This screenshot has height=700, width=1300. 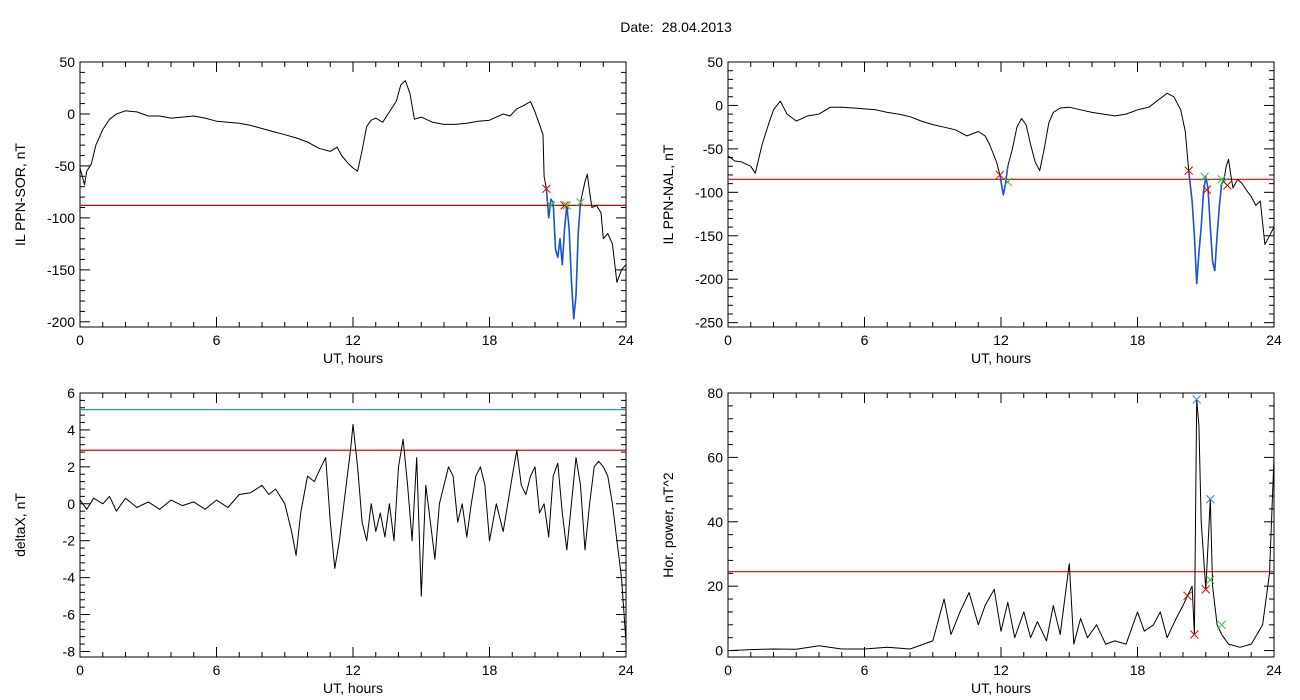 What do you see at coordinates (637, 27) in the screenshot?
I see `date-label: Date:` at bounding box center [637, 27].